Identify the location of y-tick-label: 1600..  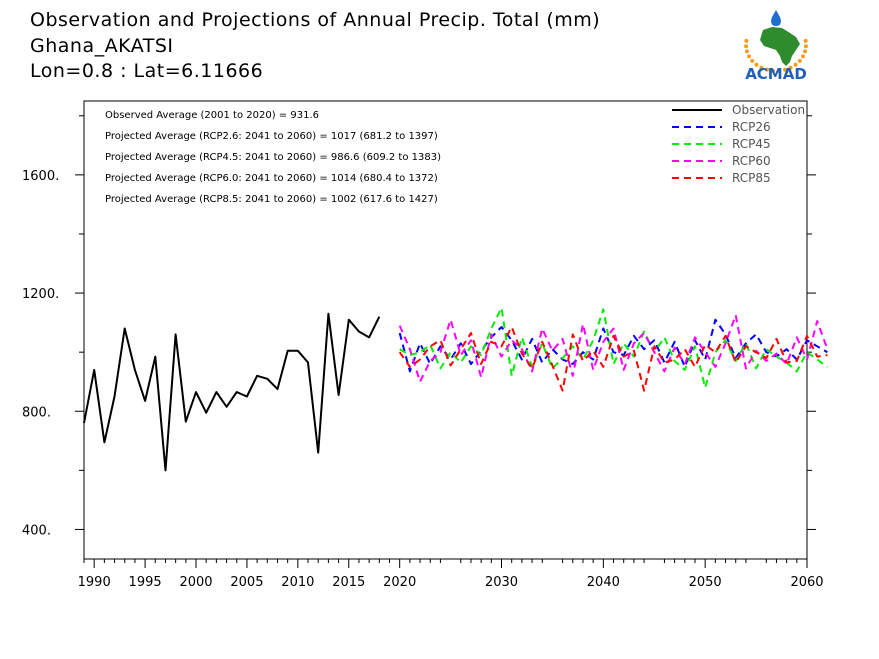
(40, 176).